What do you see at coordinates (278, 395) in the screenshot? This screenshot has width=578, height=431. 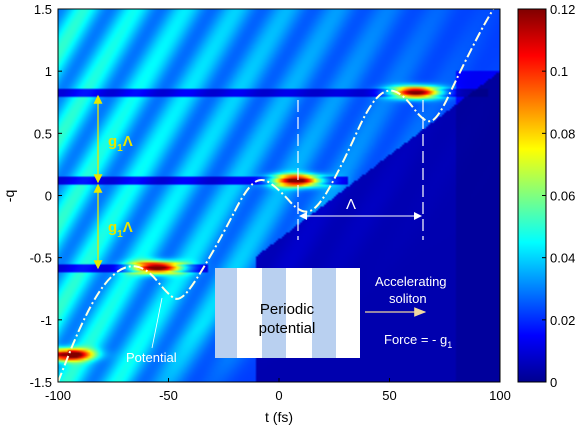 I see `x-tick-label: 0` at bounding box center [278, 395].